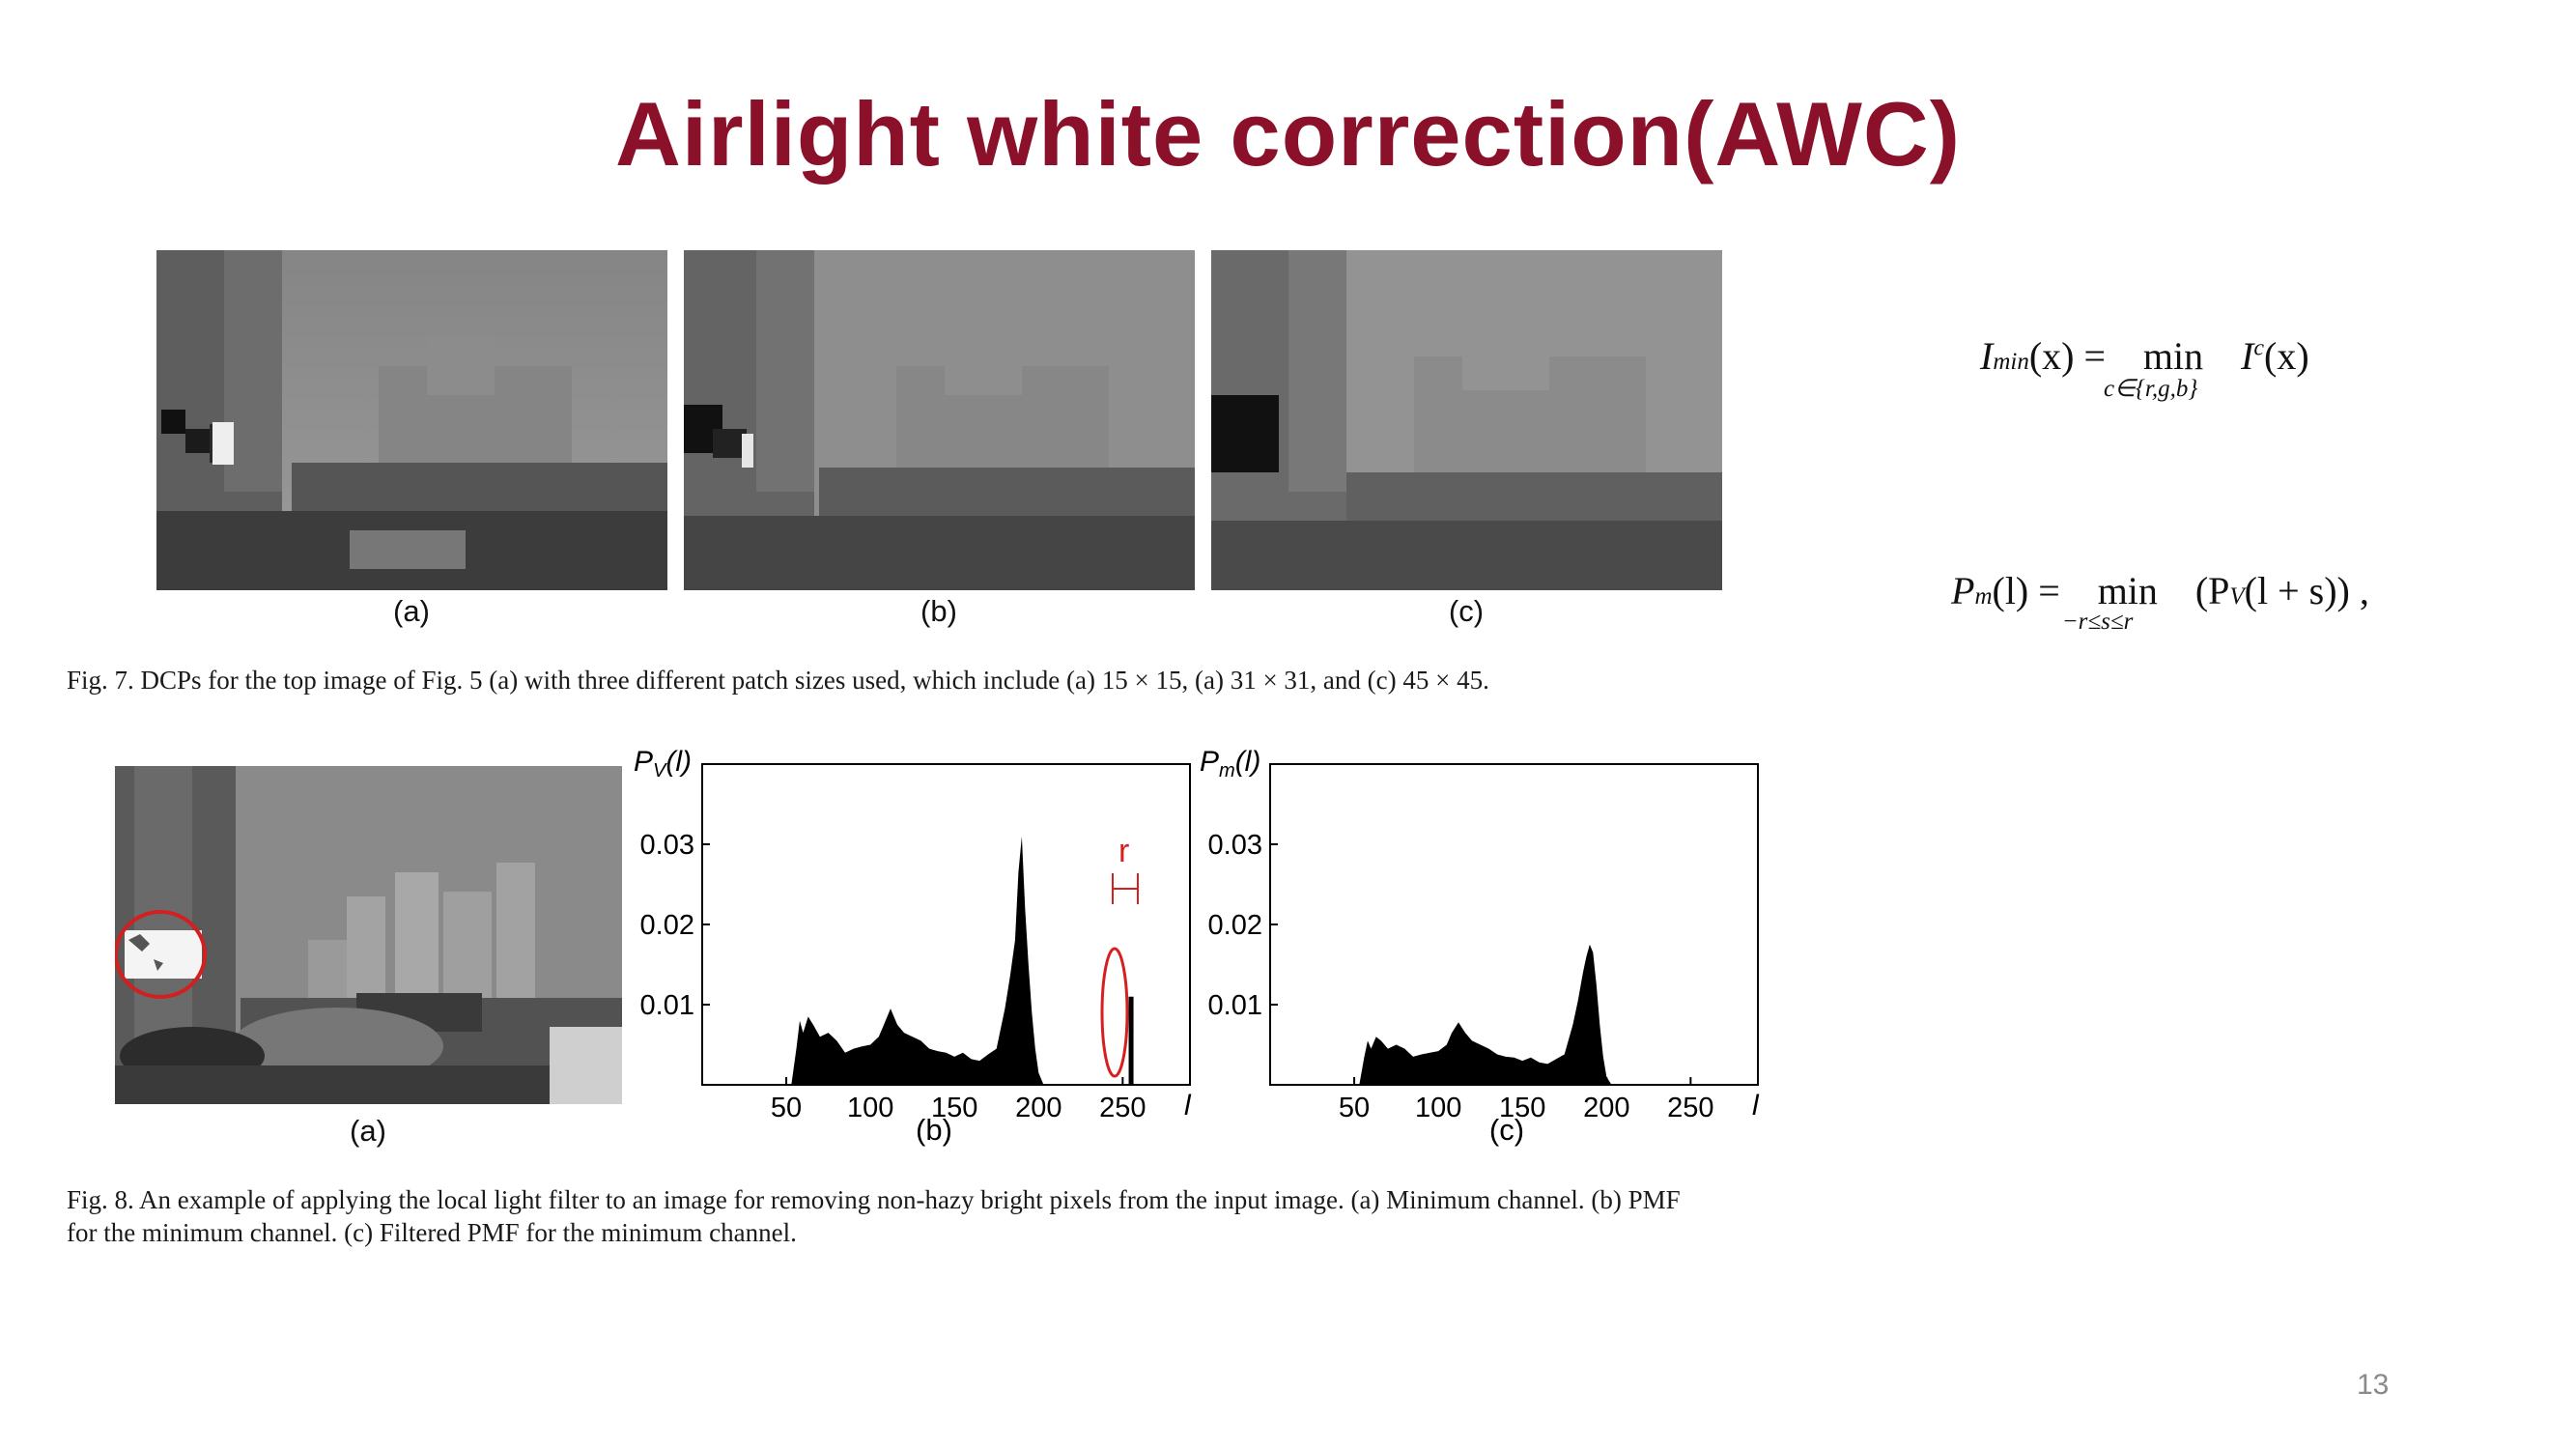  Describe the element at coordinates (1466, 611) in the screenshot. I see `fig7-label-c: (c)` at that location.